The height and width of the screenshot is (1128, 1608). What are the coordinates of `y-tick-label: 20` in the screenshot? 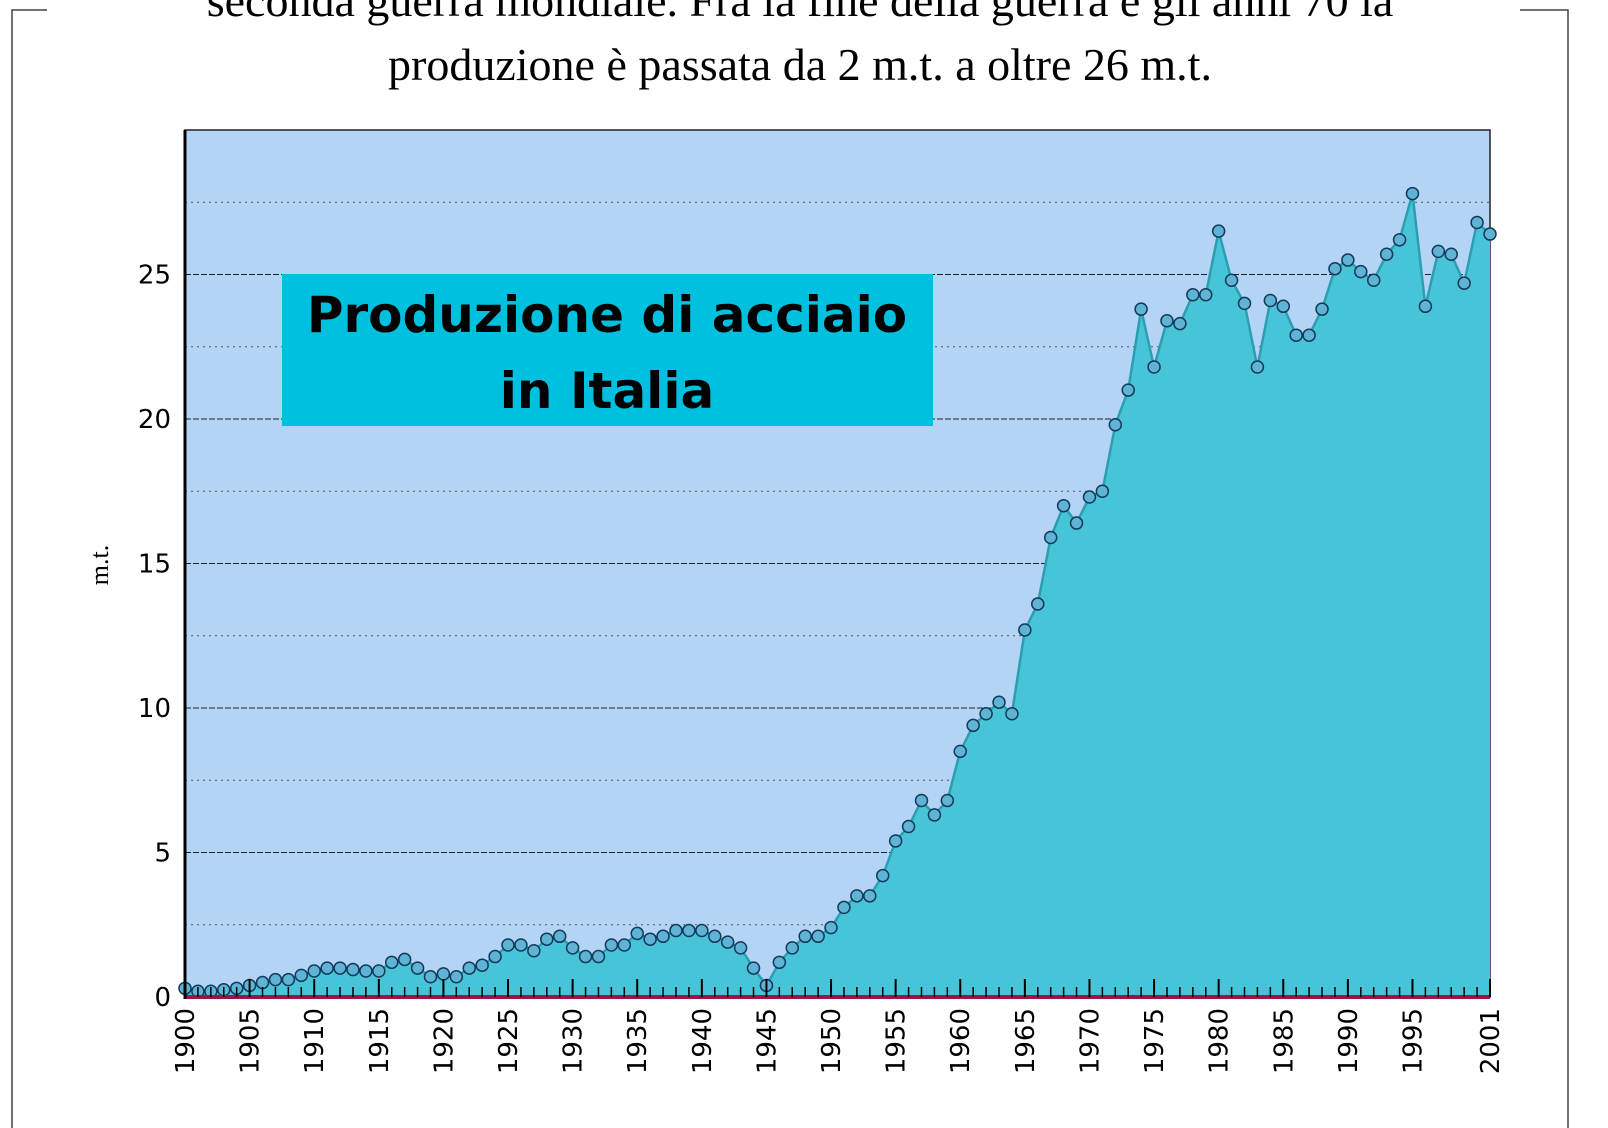 It's located at (154, 420).